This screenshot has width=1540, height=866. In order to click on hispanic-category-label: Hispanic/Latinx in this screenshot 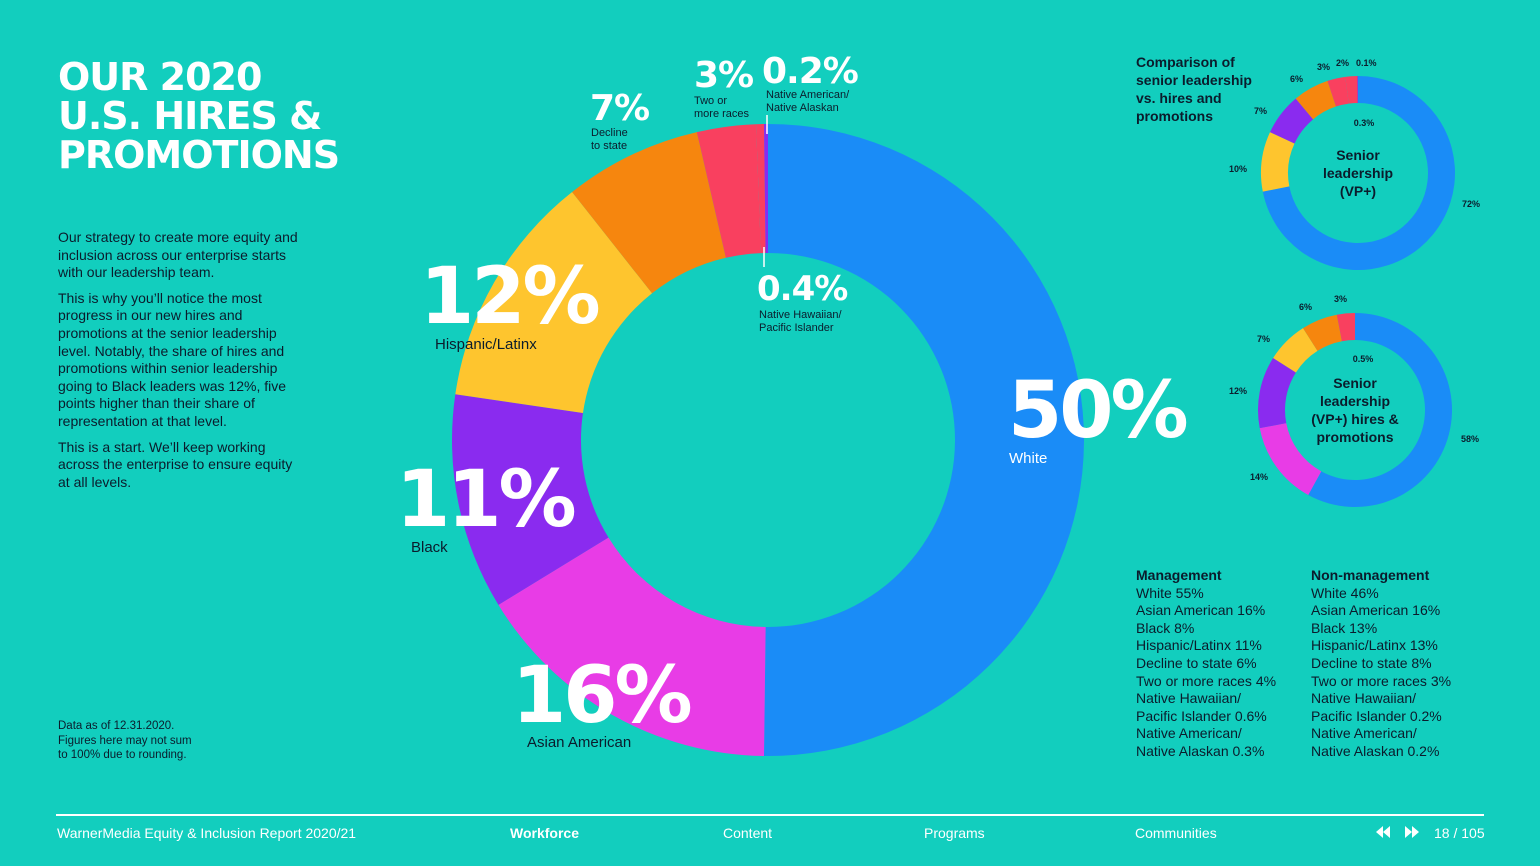, I will do `click(486, 344)`.